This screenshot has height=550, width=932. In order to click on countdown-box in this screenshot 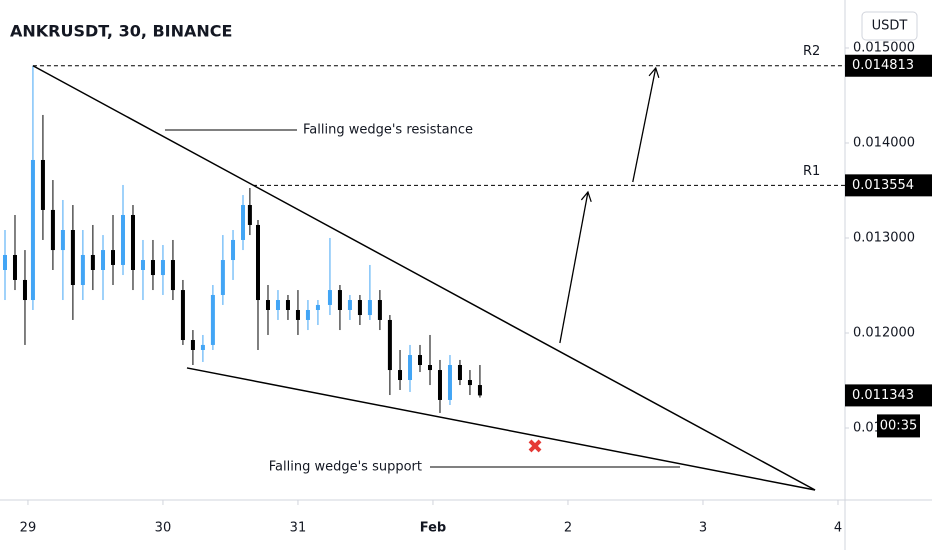, I will do `click(898, 426)`.